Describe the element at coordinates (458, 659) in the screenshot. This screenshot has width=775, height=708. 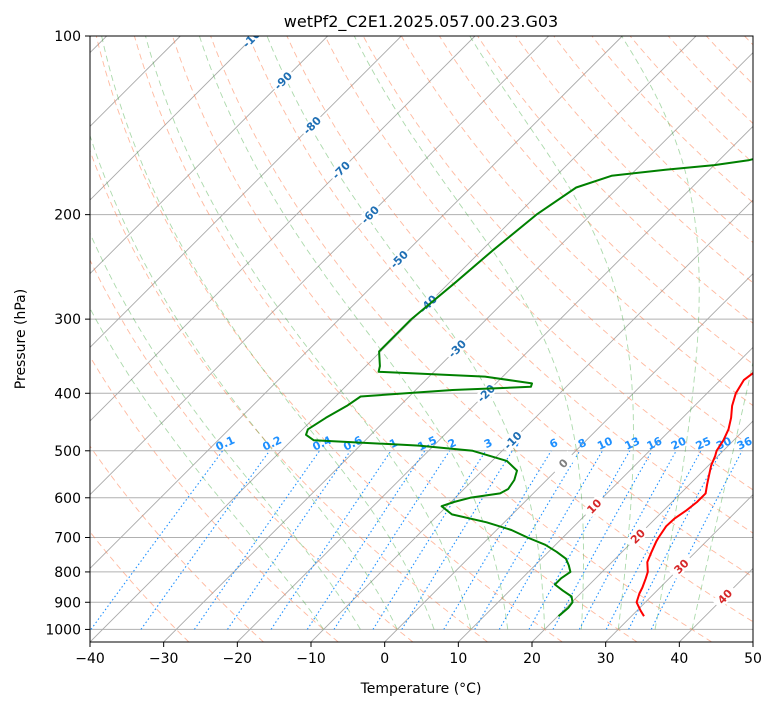
I see `x-tick-label: 10` at that location.